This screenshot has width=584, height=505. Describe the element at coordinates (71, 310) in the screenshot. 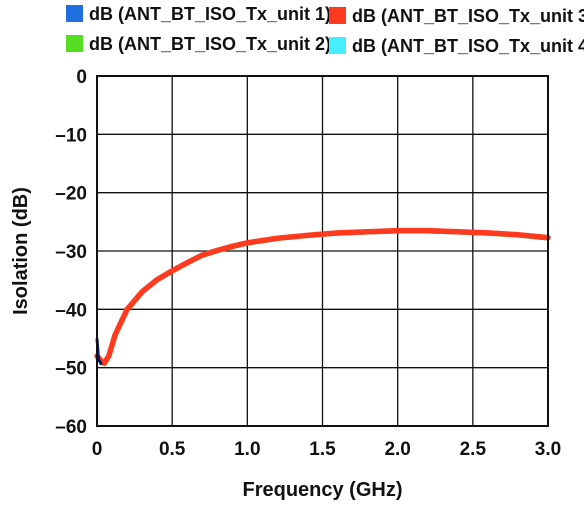

I see `y-tick-label: –40` at that location.